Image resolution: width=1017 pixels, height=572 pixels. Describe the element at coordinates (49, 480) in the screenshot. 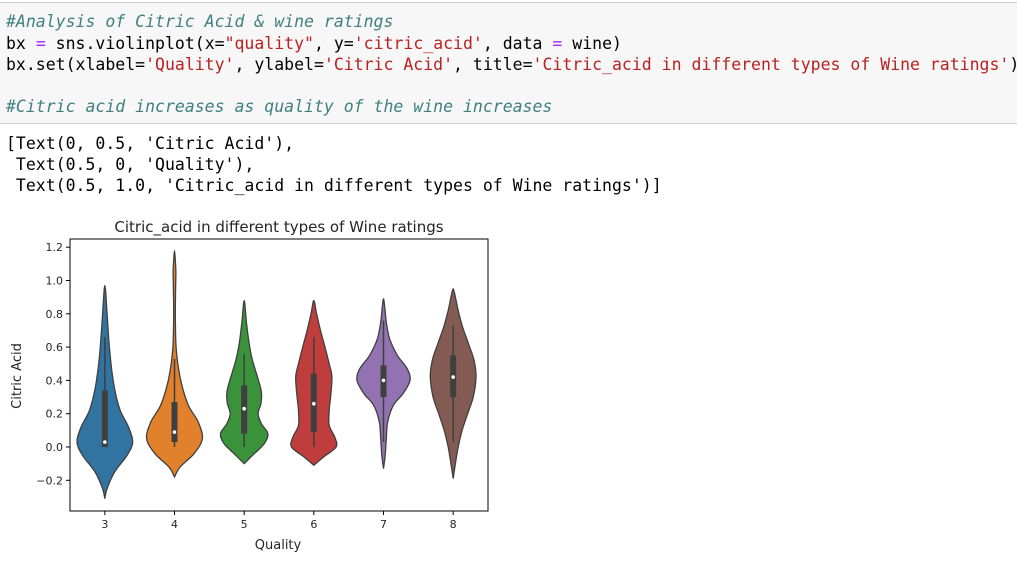

I see `y-tick-label: −0.2` at that location.